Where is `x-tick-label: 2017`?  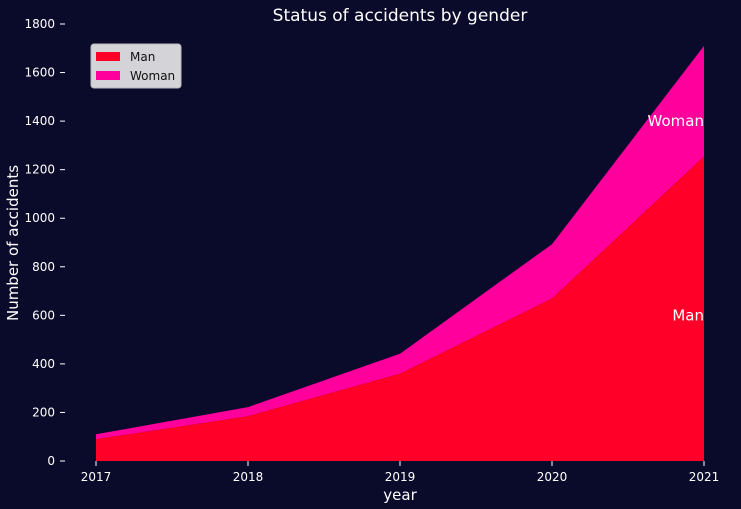 x-tick-label: 2017 is located at coordinates (96, 477).